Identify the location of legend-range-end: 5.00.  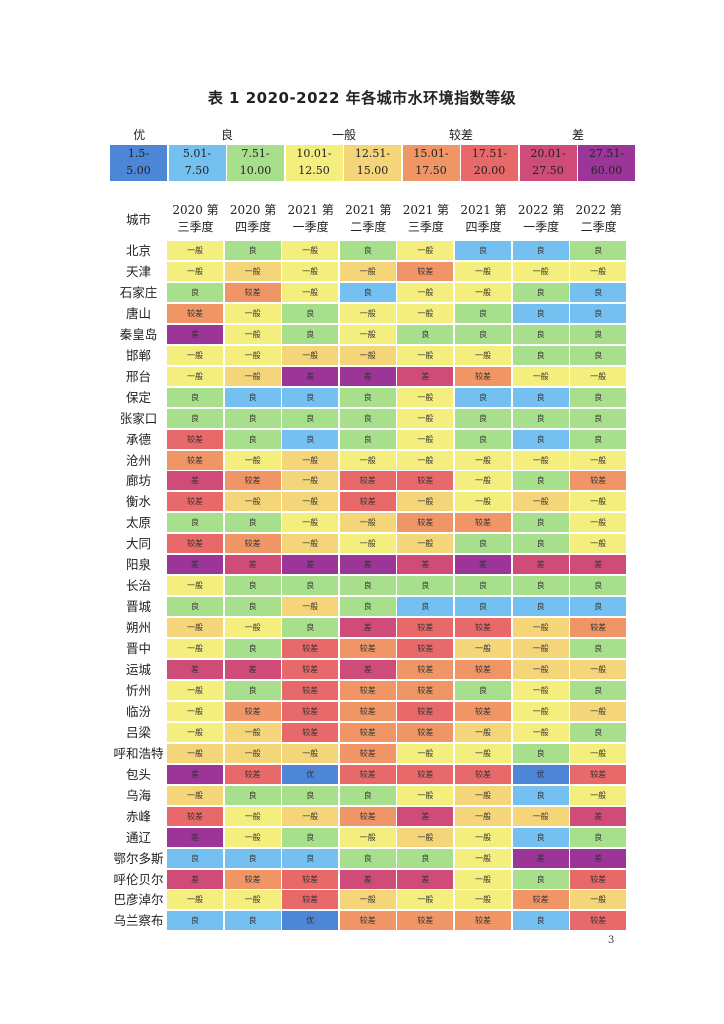
(138, 170).